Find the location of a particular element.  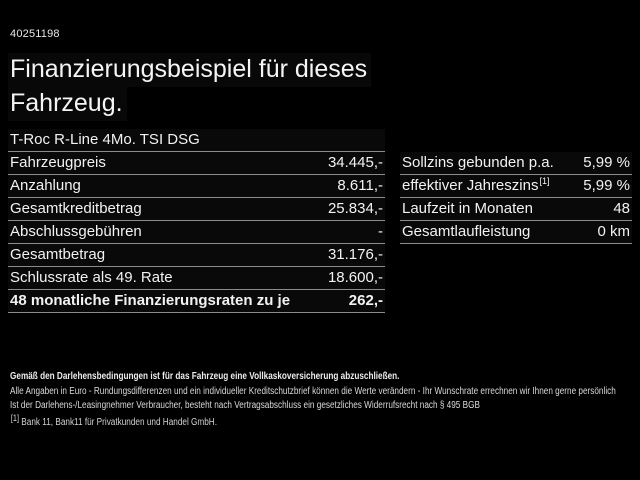

row-label-text: effektiver Jahreszins is located at coordinates (470, 185).